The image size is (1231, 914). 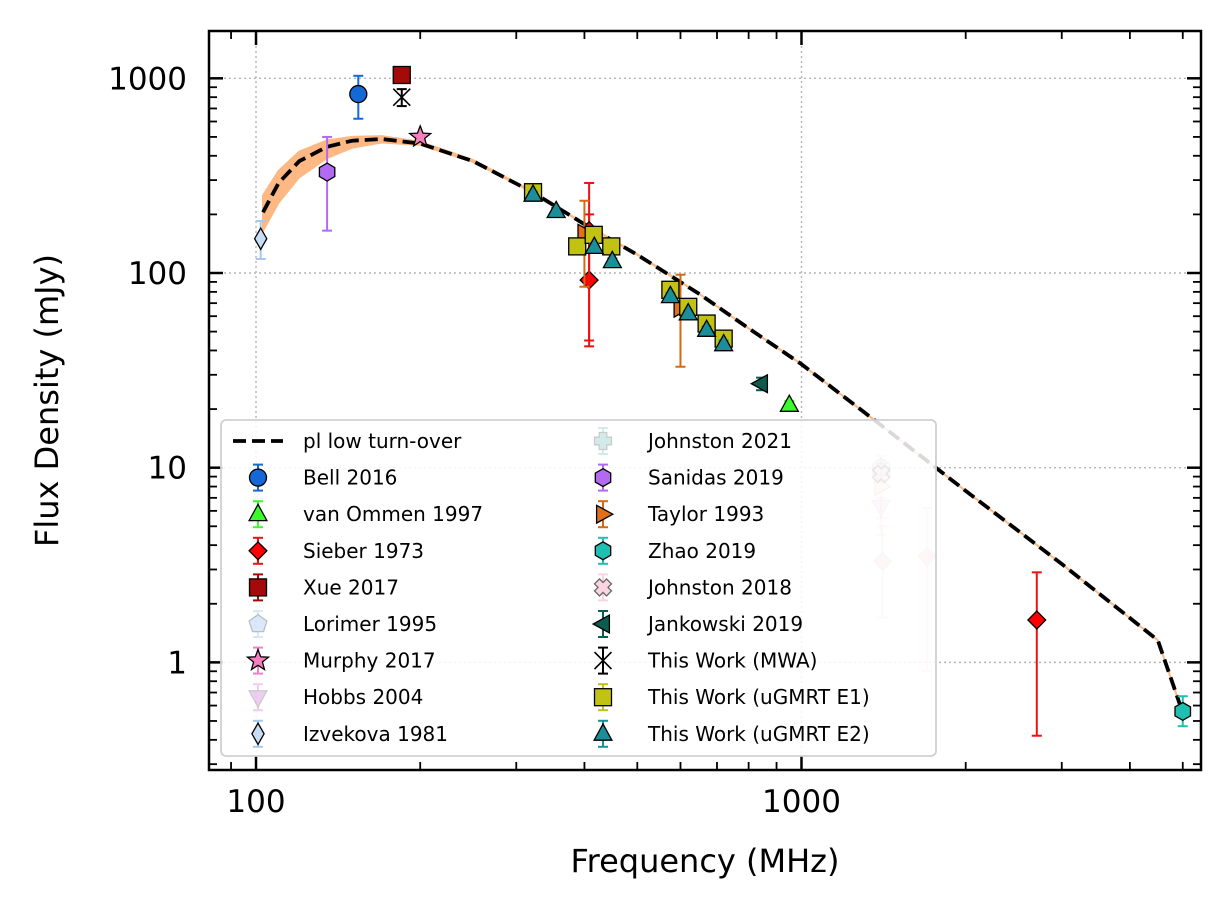 What do you see at coordinates (758, 697) in the screenshot?
I see `legend-label: This Work (uGMRT E1)` at bounding box center [758, 697].